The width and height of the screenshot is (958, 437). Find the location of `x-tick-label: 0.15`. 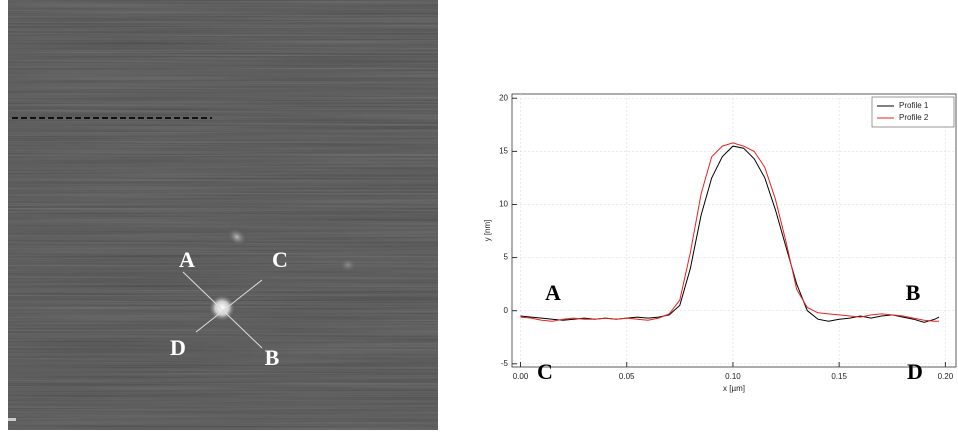

x-tick-label: 0.15 is located at coordinates (839, 376).